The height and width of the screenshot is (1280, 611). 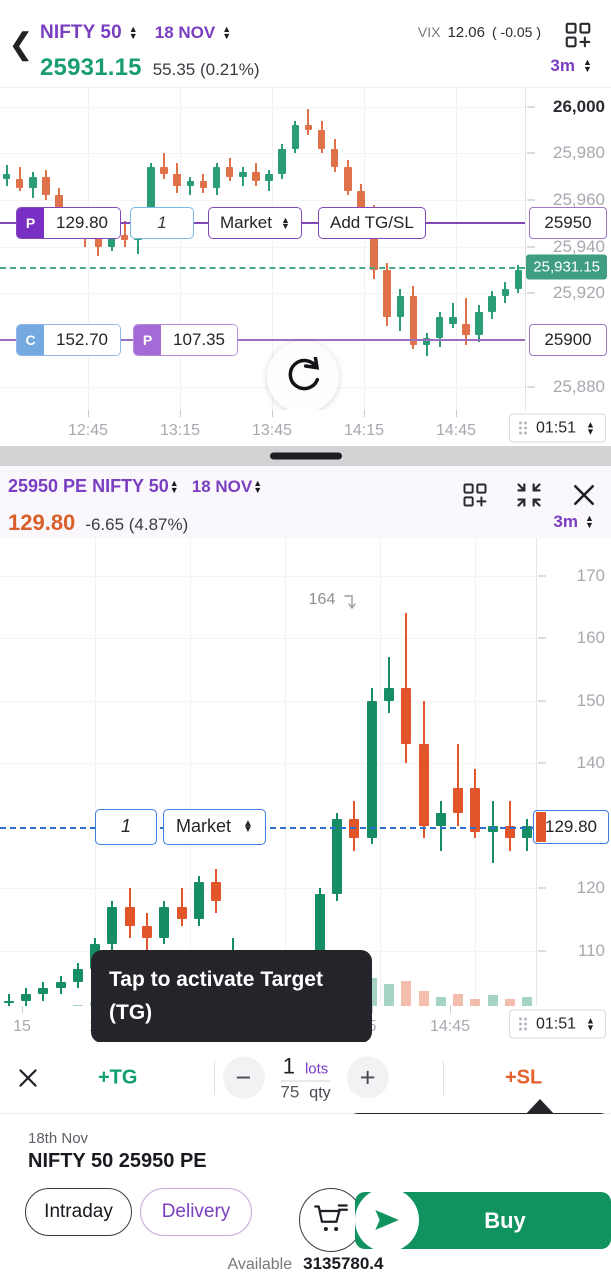 I want to click on option-order-type-chip: Market ▲ ▼, so click(x=214, y=826).